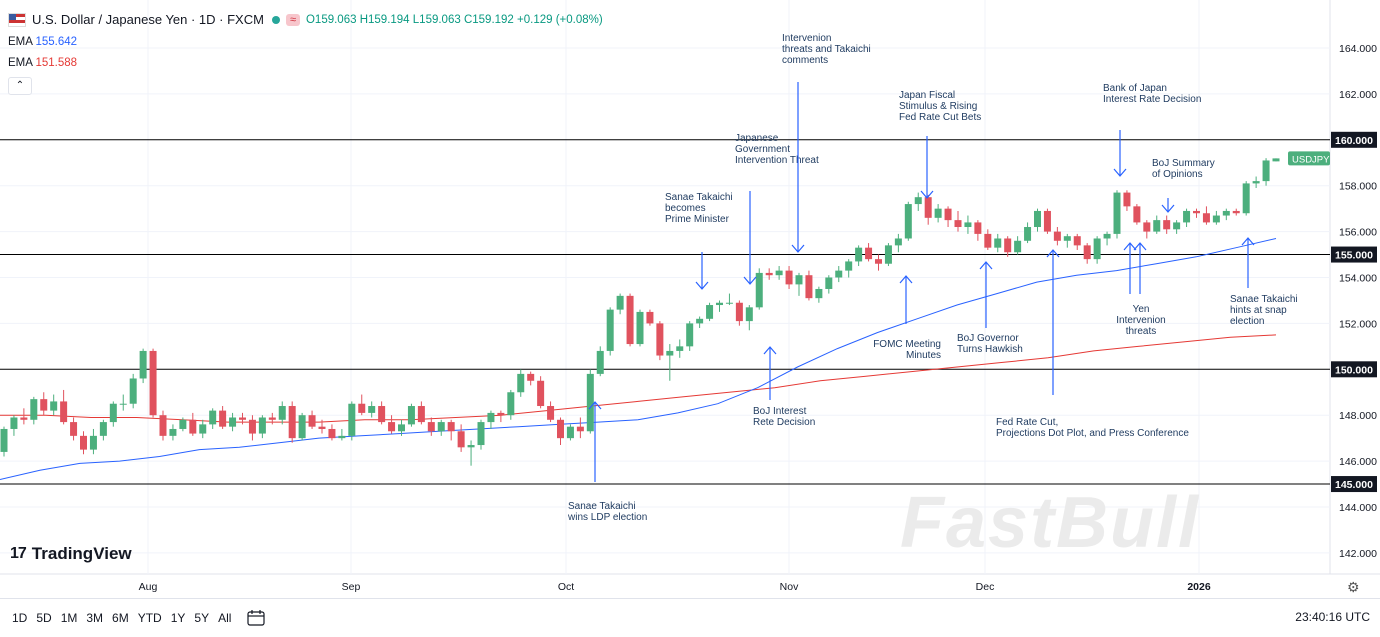 Image resolution: width=1380 pixels, height=637 pixels. Describe the element at coordinates (1332, 617) in the screenshot. I see `utc-clock: 23:40:16 UTC` at that location.